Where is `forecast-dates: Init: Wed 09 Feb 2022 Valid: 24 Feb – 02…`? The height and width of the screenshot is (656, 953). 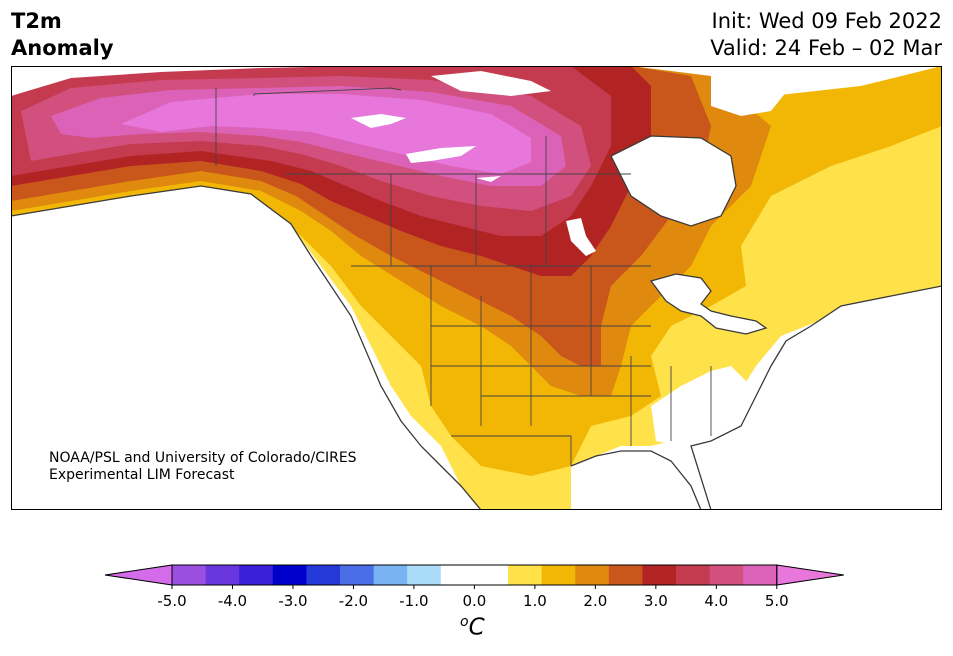 forecast-dates: Init: Wed 09 Feb 2022 Valid: 24 Feb – 02… is located at coordinates (826, 35).